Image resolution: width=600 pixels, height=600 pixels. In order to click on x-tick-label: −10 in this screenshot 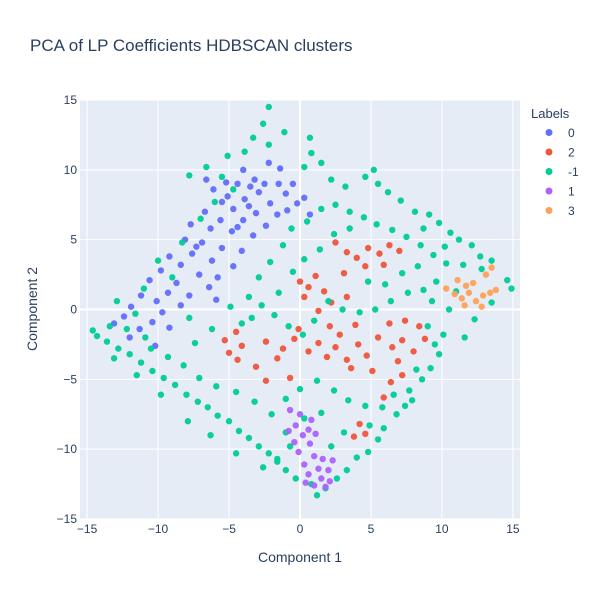, I will do `click(158, 529)`.